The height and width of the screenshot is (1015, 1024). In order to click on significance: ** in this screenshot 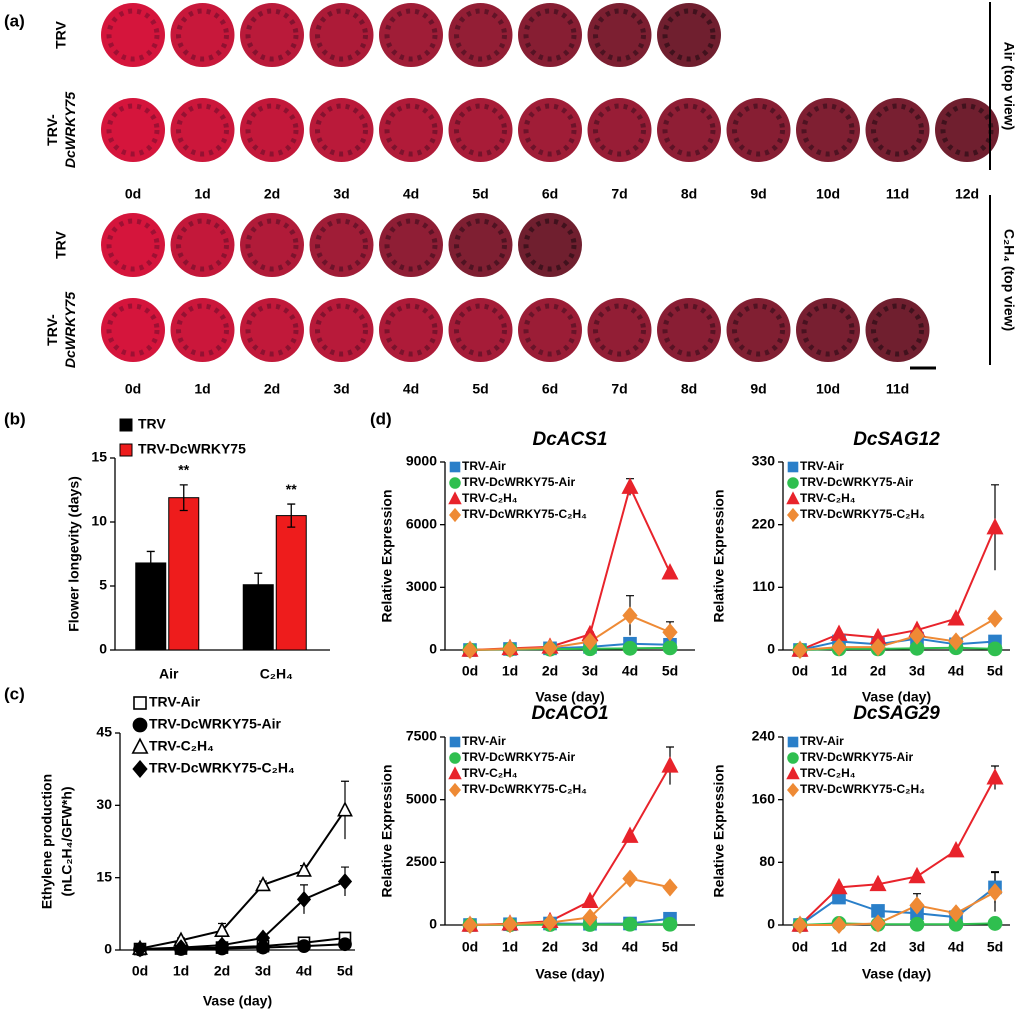, I will do `click(291, 489)`.